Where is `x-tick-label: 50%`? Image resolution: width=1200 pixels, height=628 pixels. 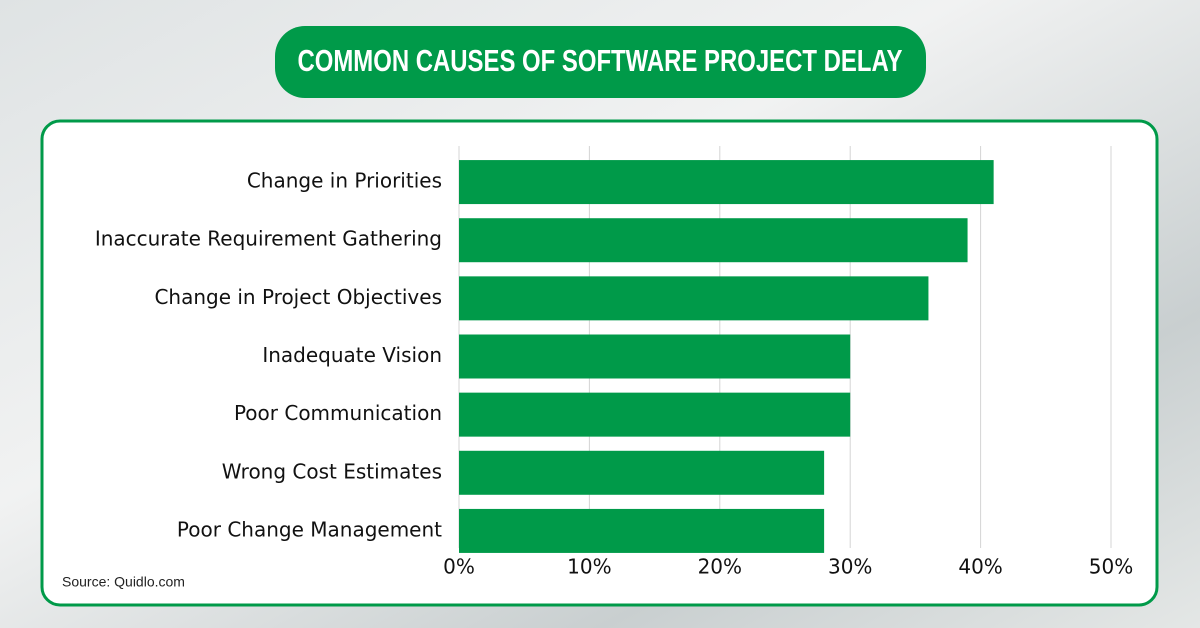 x-tick-label: 50% is located at coordinates (1111, 567).